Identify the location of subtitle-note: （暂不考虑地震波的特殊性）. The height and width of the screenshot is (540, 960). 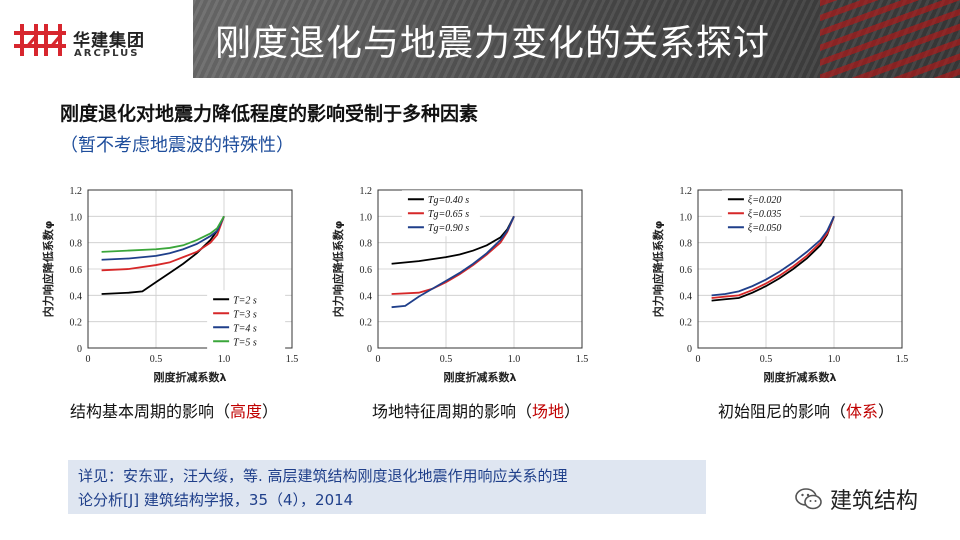
(177, 145).